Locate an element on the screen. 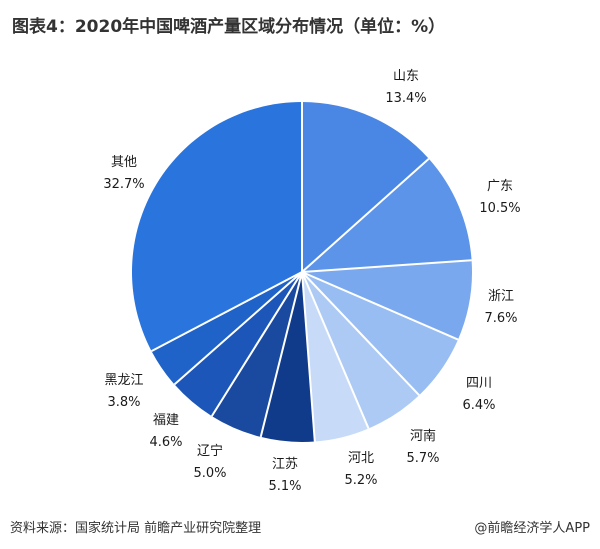 The height and width of the screenshot is (549, 600). slice-name-label-7: 辽宁 is located at coordinates (210, 451).